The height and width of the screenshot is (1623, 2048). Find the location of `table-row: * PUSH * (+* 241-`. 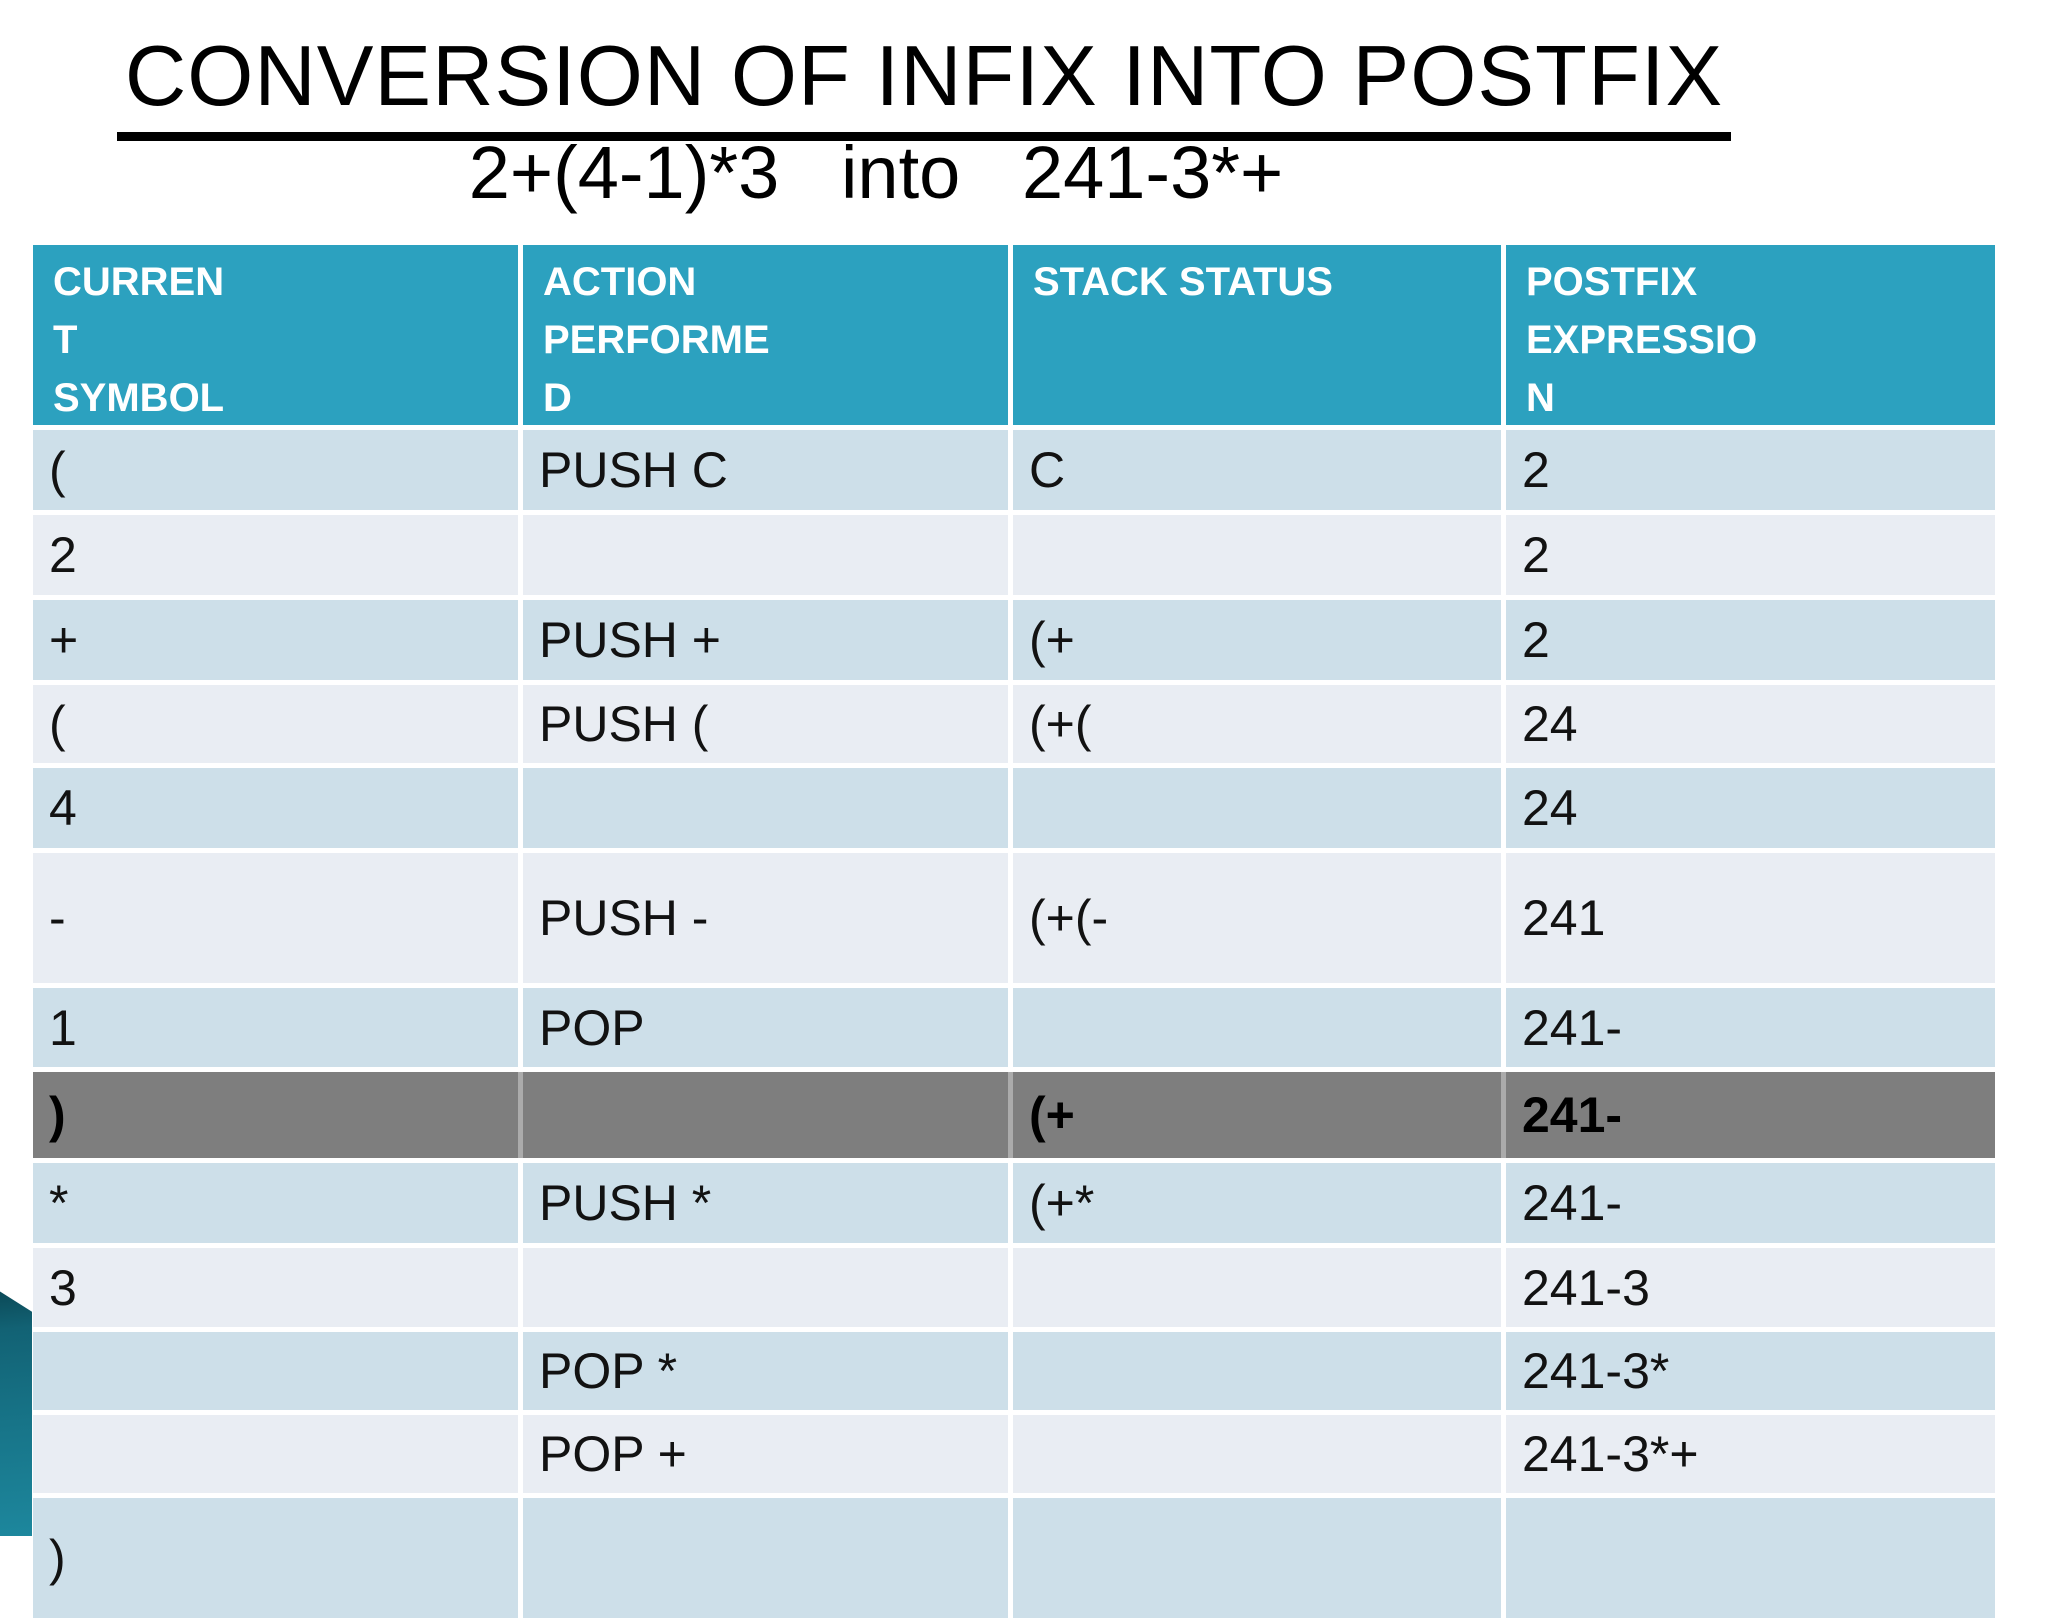

table-row: * PUSH * (+* 241- is located at coordinates (1014, 1203).